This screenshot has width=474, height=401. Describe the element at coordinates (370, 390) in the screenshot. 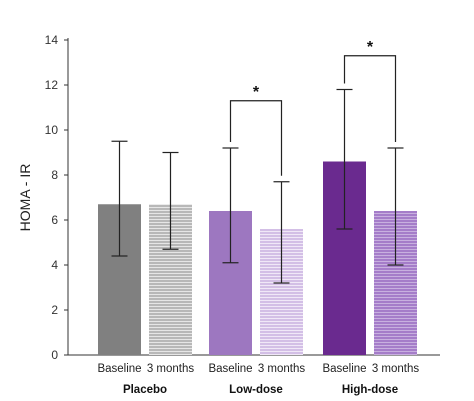

I see `group-label-high-dose: High-dose` at that location.